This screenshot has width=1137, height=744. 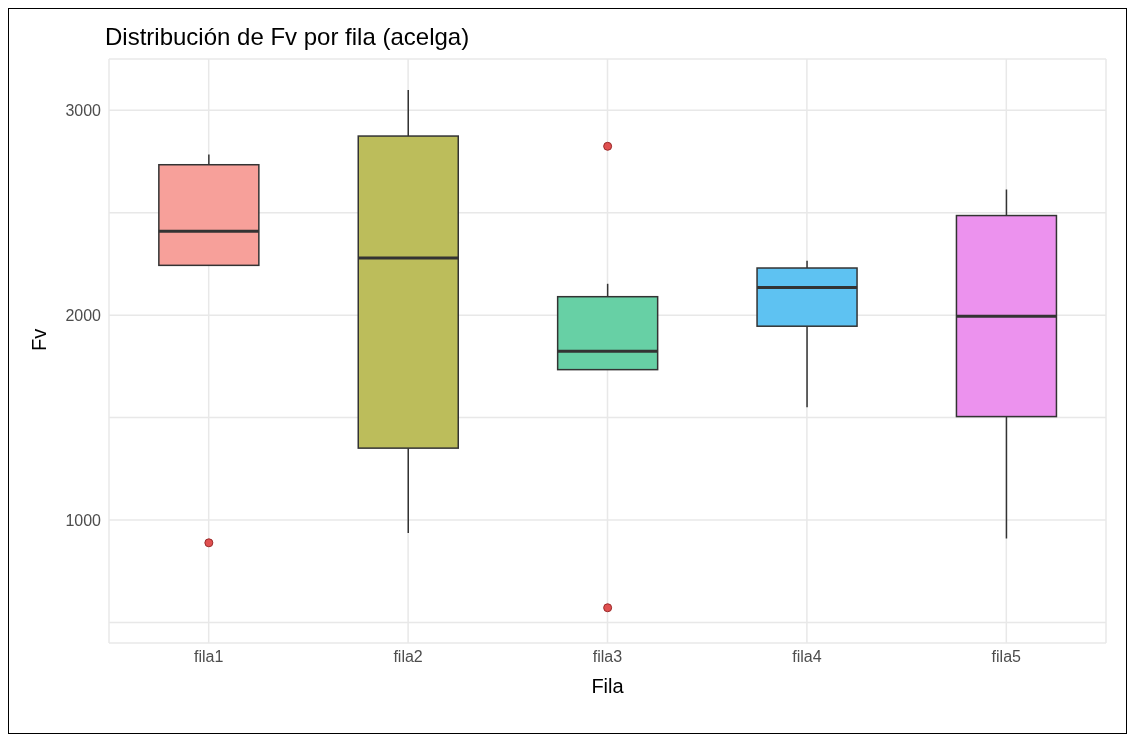 What do you see at coordinates (408, 657) in the screenshot?
I see `x-tick-label: fila2` at bounding box center [408, 657].